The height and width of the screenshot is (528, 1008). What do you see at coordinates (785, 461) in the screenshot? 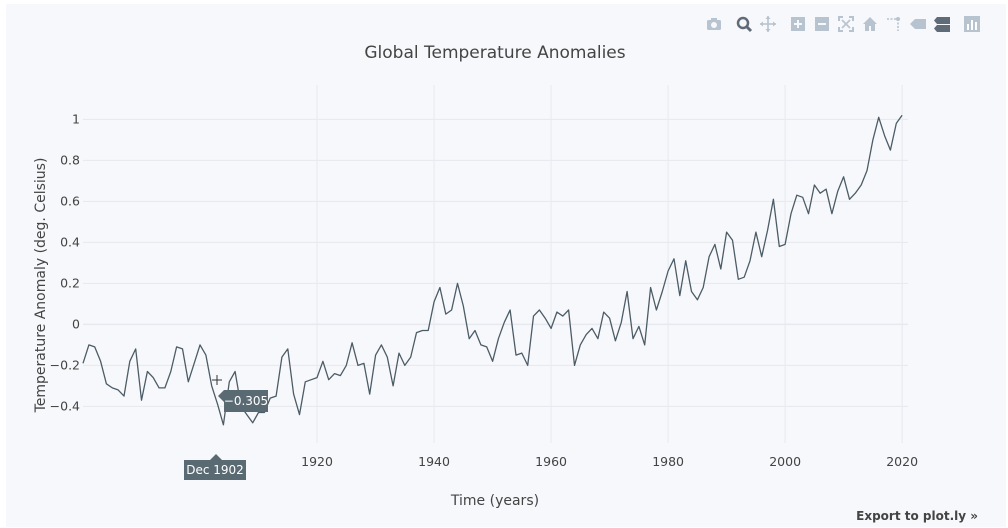
I see `x-tick-label: 2000` at bounding box center [785, 461].